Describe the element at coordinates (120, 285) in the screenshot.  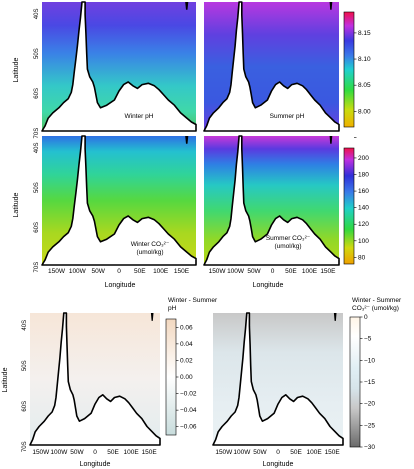
I see `xlabel-co3-left: Longitude` at that location.